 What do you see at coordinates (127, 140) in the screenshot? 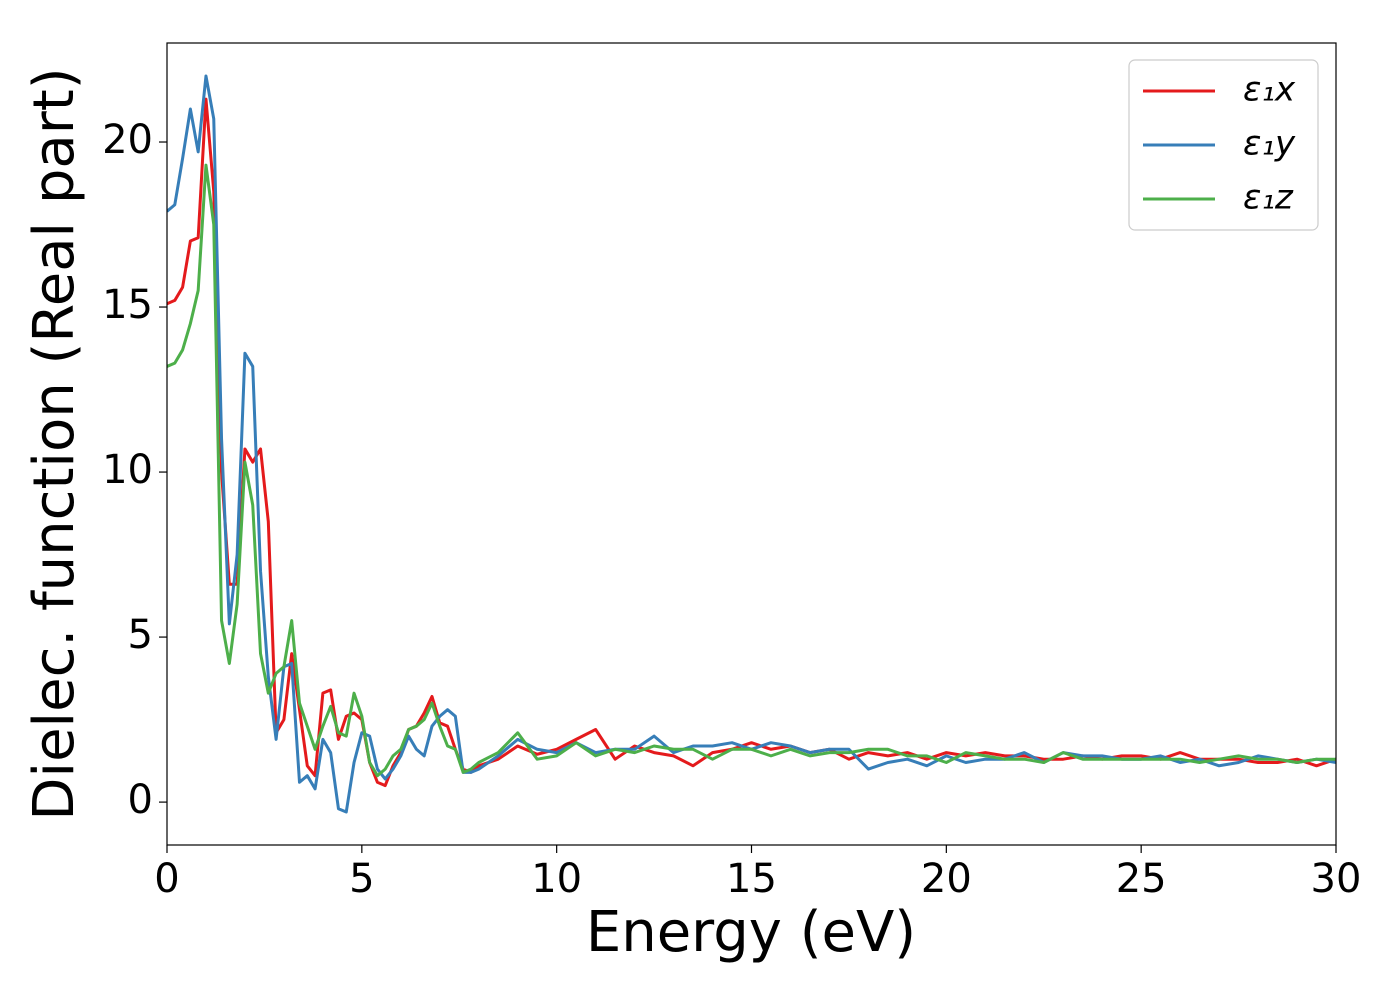
I see `y-tick-label: 20` at bounding box center [127, 140].